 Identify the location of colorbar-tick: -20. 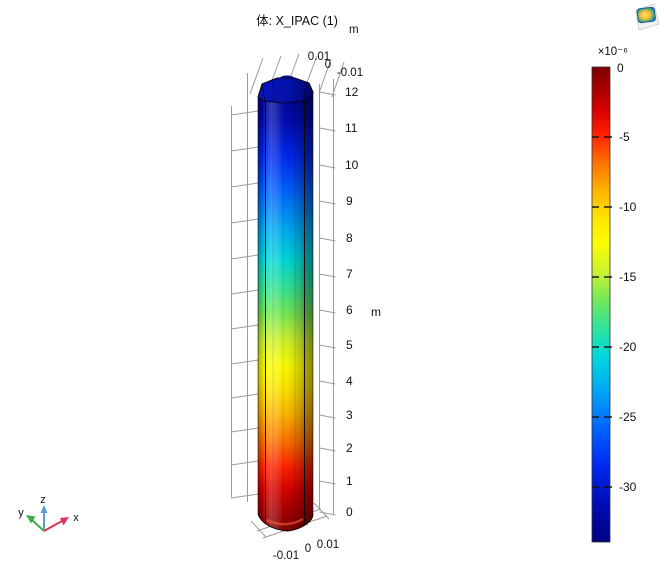
(628, 347).